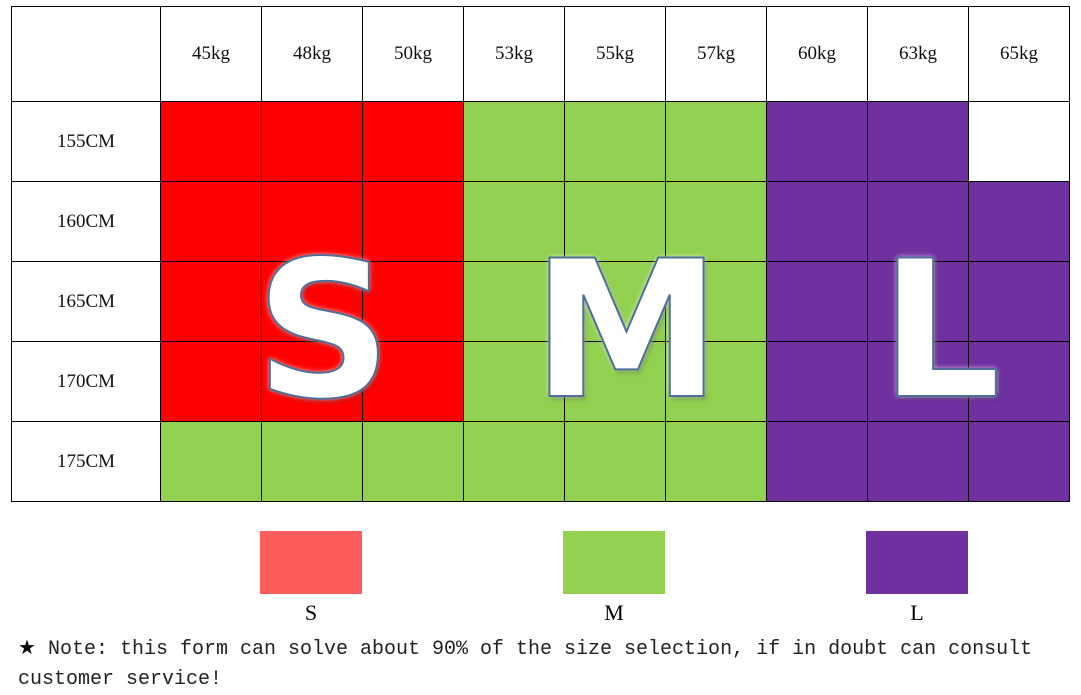 The width and height of the screenshot is (1081, 695). I want to click on column-header: 60kg, so click(817, 54).